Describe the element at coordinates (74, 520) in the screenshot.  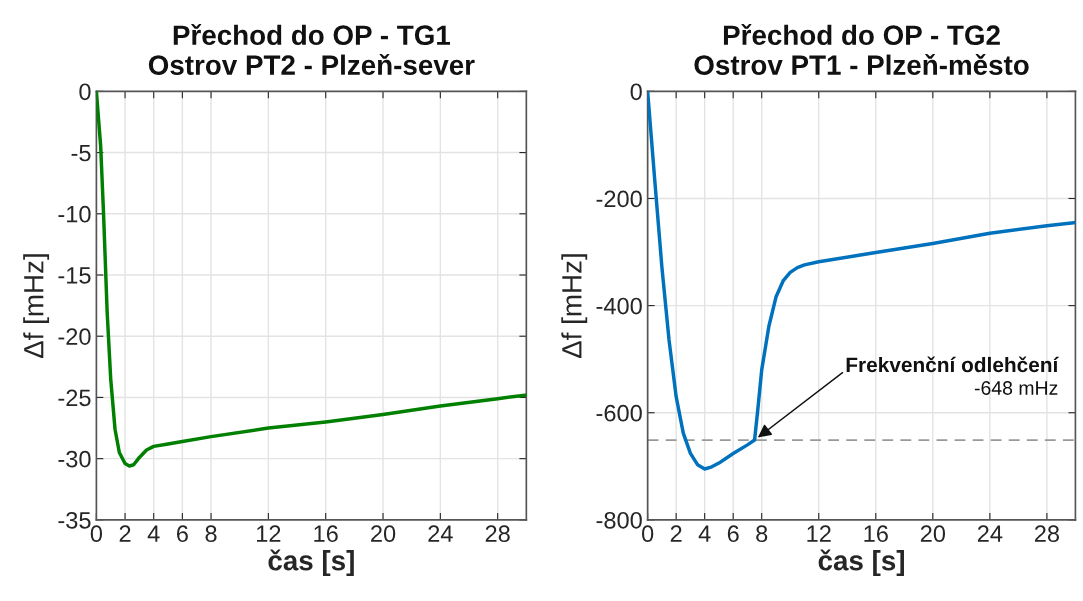
I see `y-tick-label: -35` at that location.